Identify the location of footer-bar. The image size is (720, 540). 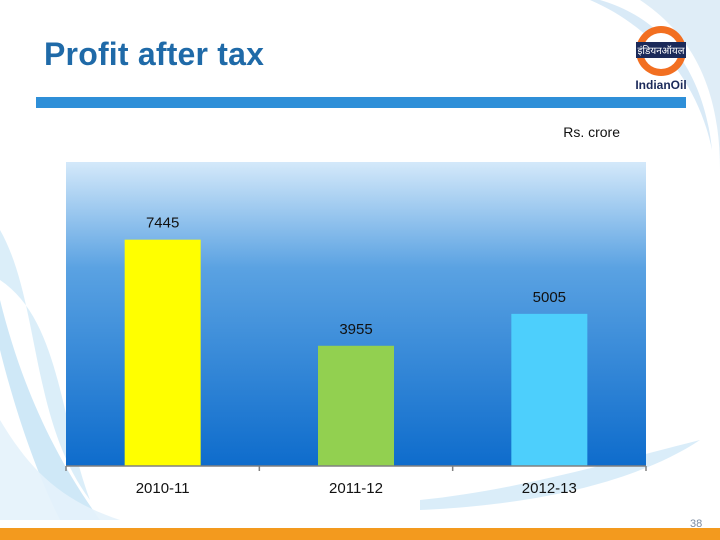
(360, 534).